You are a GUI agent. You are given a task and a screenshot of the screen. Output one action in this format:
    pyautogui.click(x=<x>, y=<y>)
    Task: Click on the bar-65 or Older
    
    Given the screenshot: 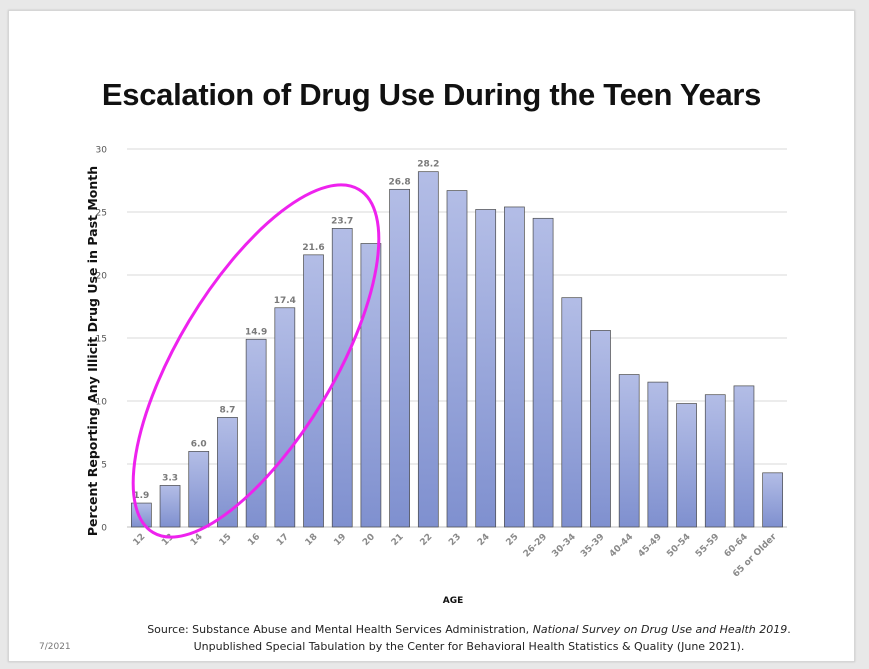 What is the action you would take?
    pyautogui.click(x=773, y=500)
    